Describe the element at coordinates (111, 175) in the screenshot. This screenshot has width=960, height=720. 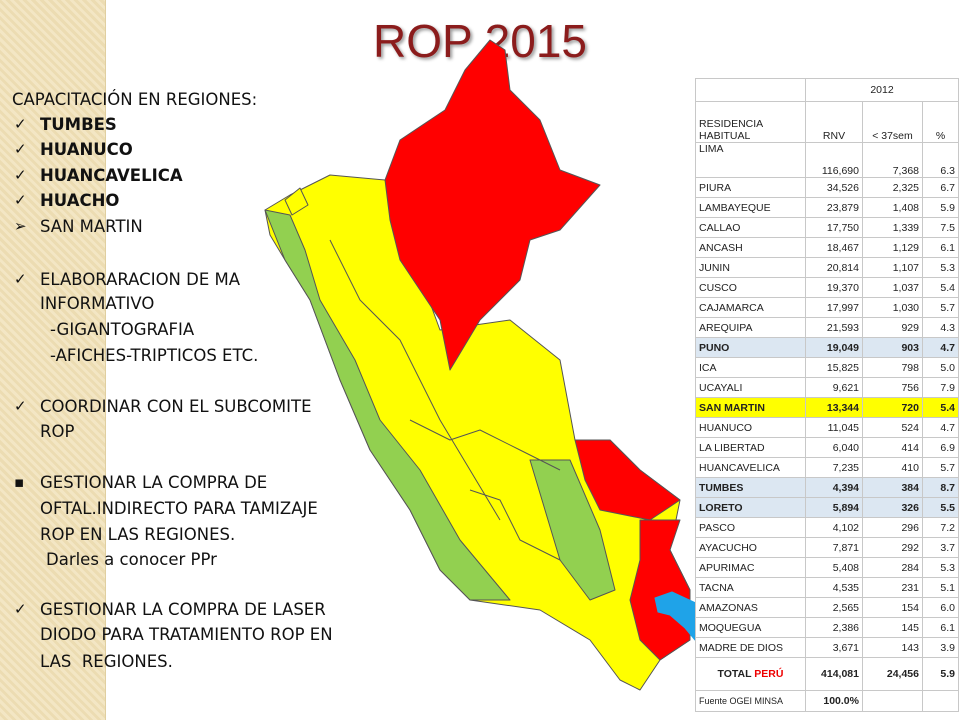
I see `note-line: HUANCAVELICA` at that location.